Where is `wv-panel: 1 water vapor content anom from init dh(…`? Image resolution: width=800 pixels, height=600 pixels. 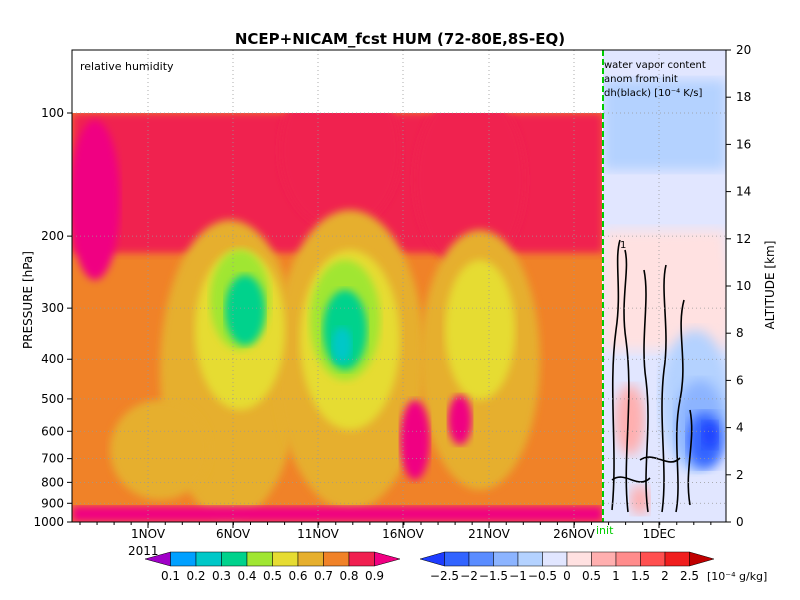
wv-panel: 1 water vapor content anom from init dh(… is located at coordinates (664, 286).